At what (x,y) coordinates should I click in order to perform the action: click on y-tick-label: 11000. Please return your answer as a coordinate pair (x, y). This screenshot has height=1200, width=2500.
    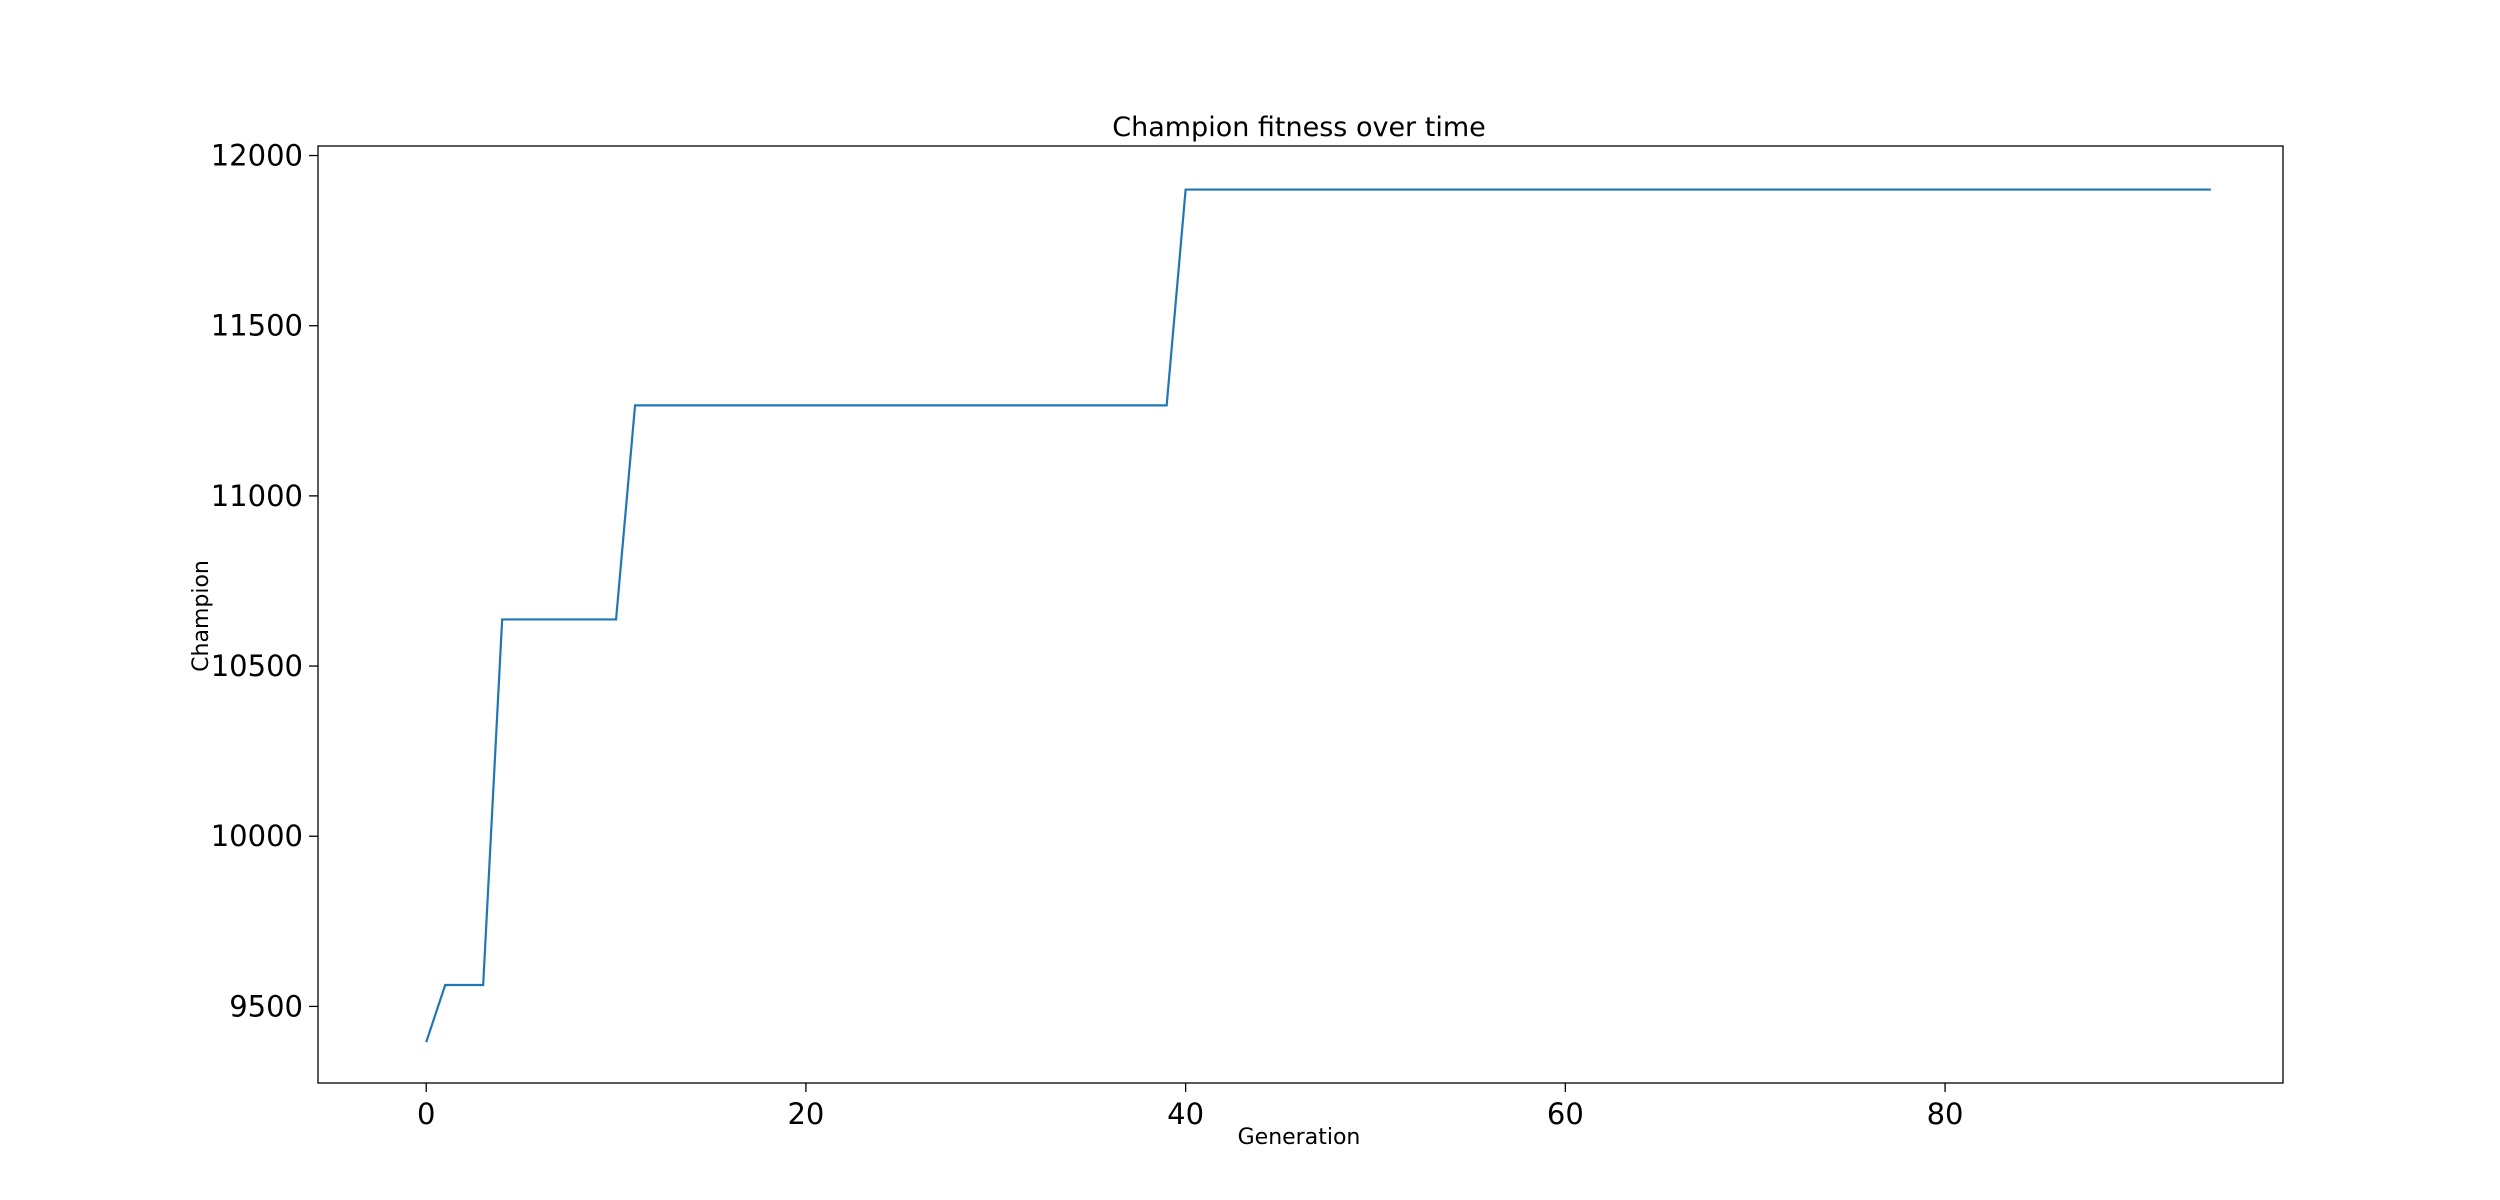
    Looking at the image, I should click on (257, 496).